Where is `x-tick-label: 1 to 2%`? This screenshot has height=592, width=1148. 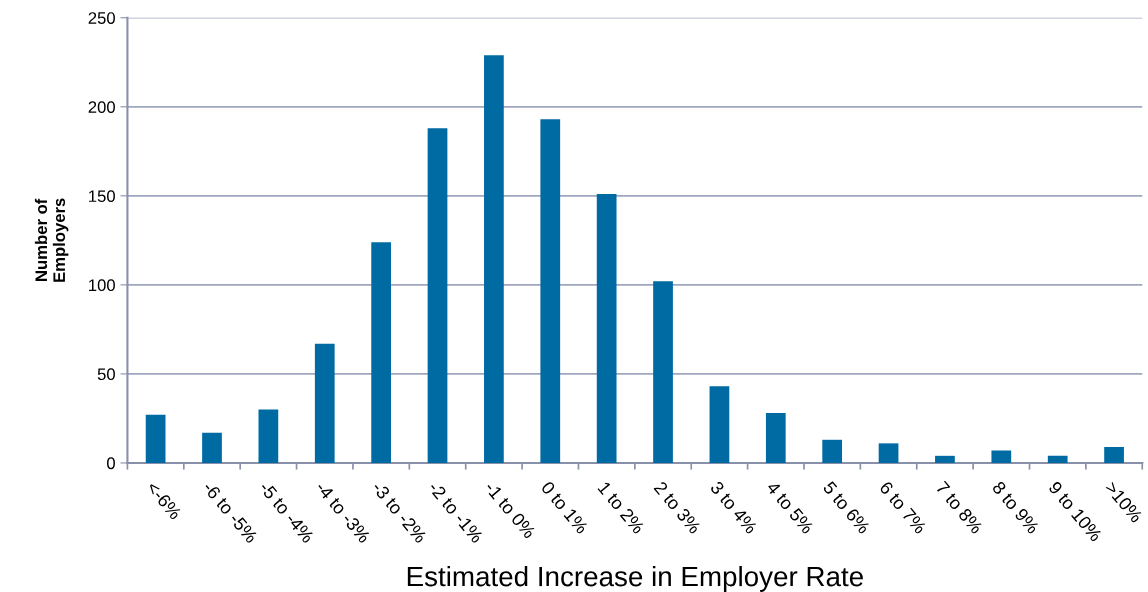 x-tick-label: 1 to 2% is located at coordinates (621, 507).